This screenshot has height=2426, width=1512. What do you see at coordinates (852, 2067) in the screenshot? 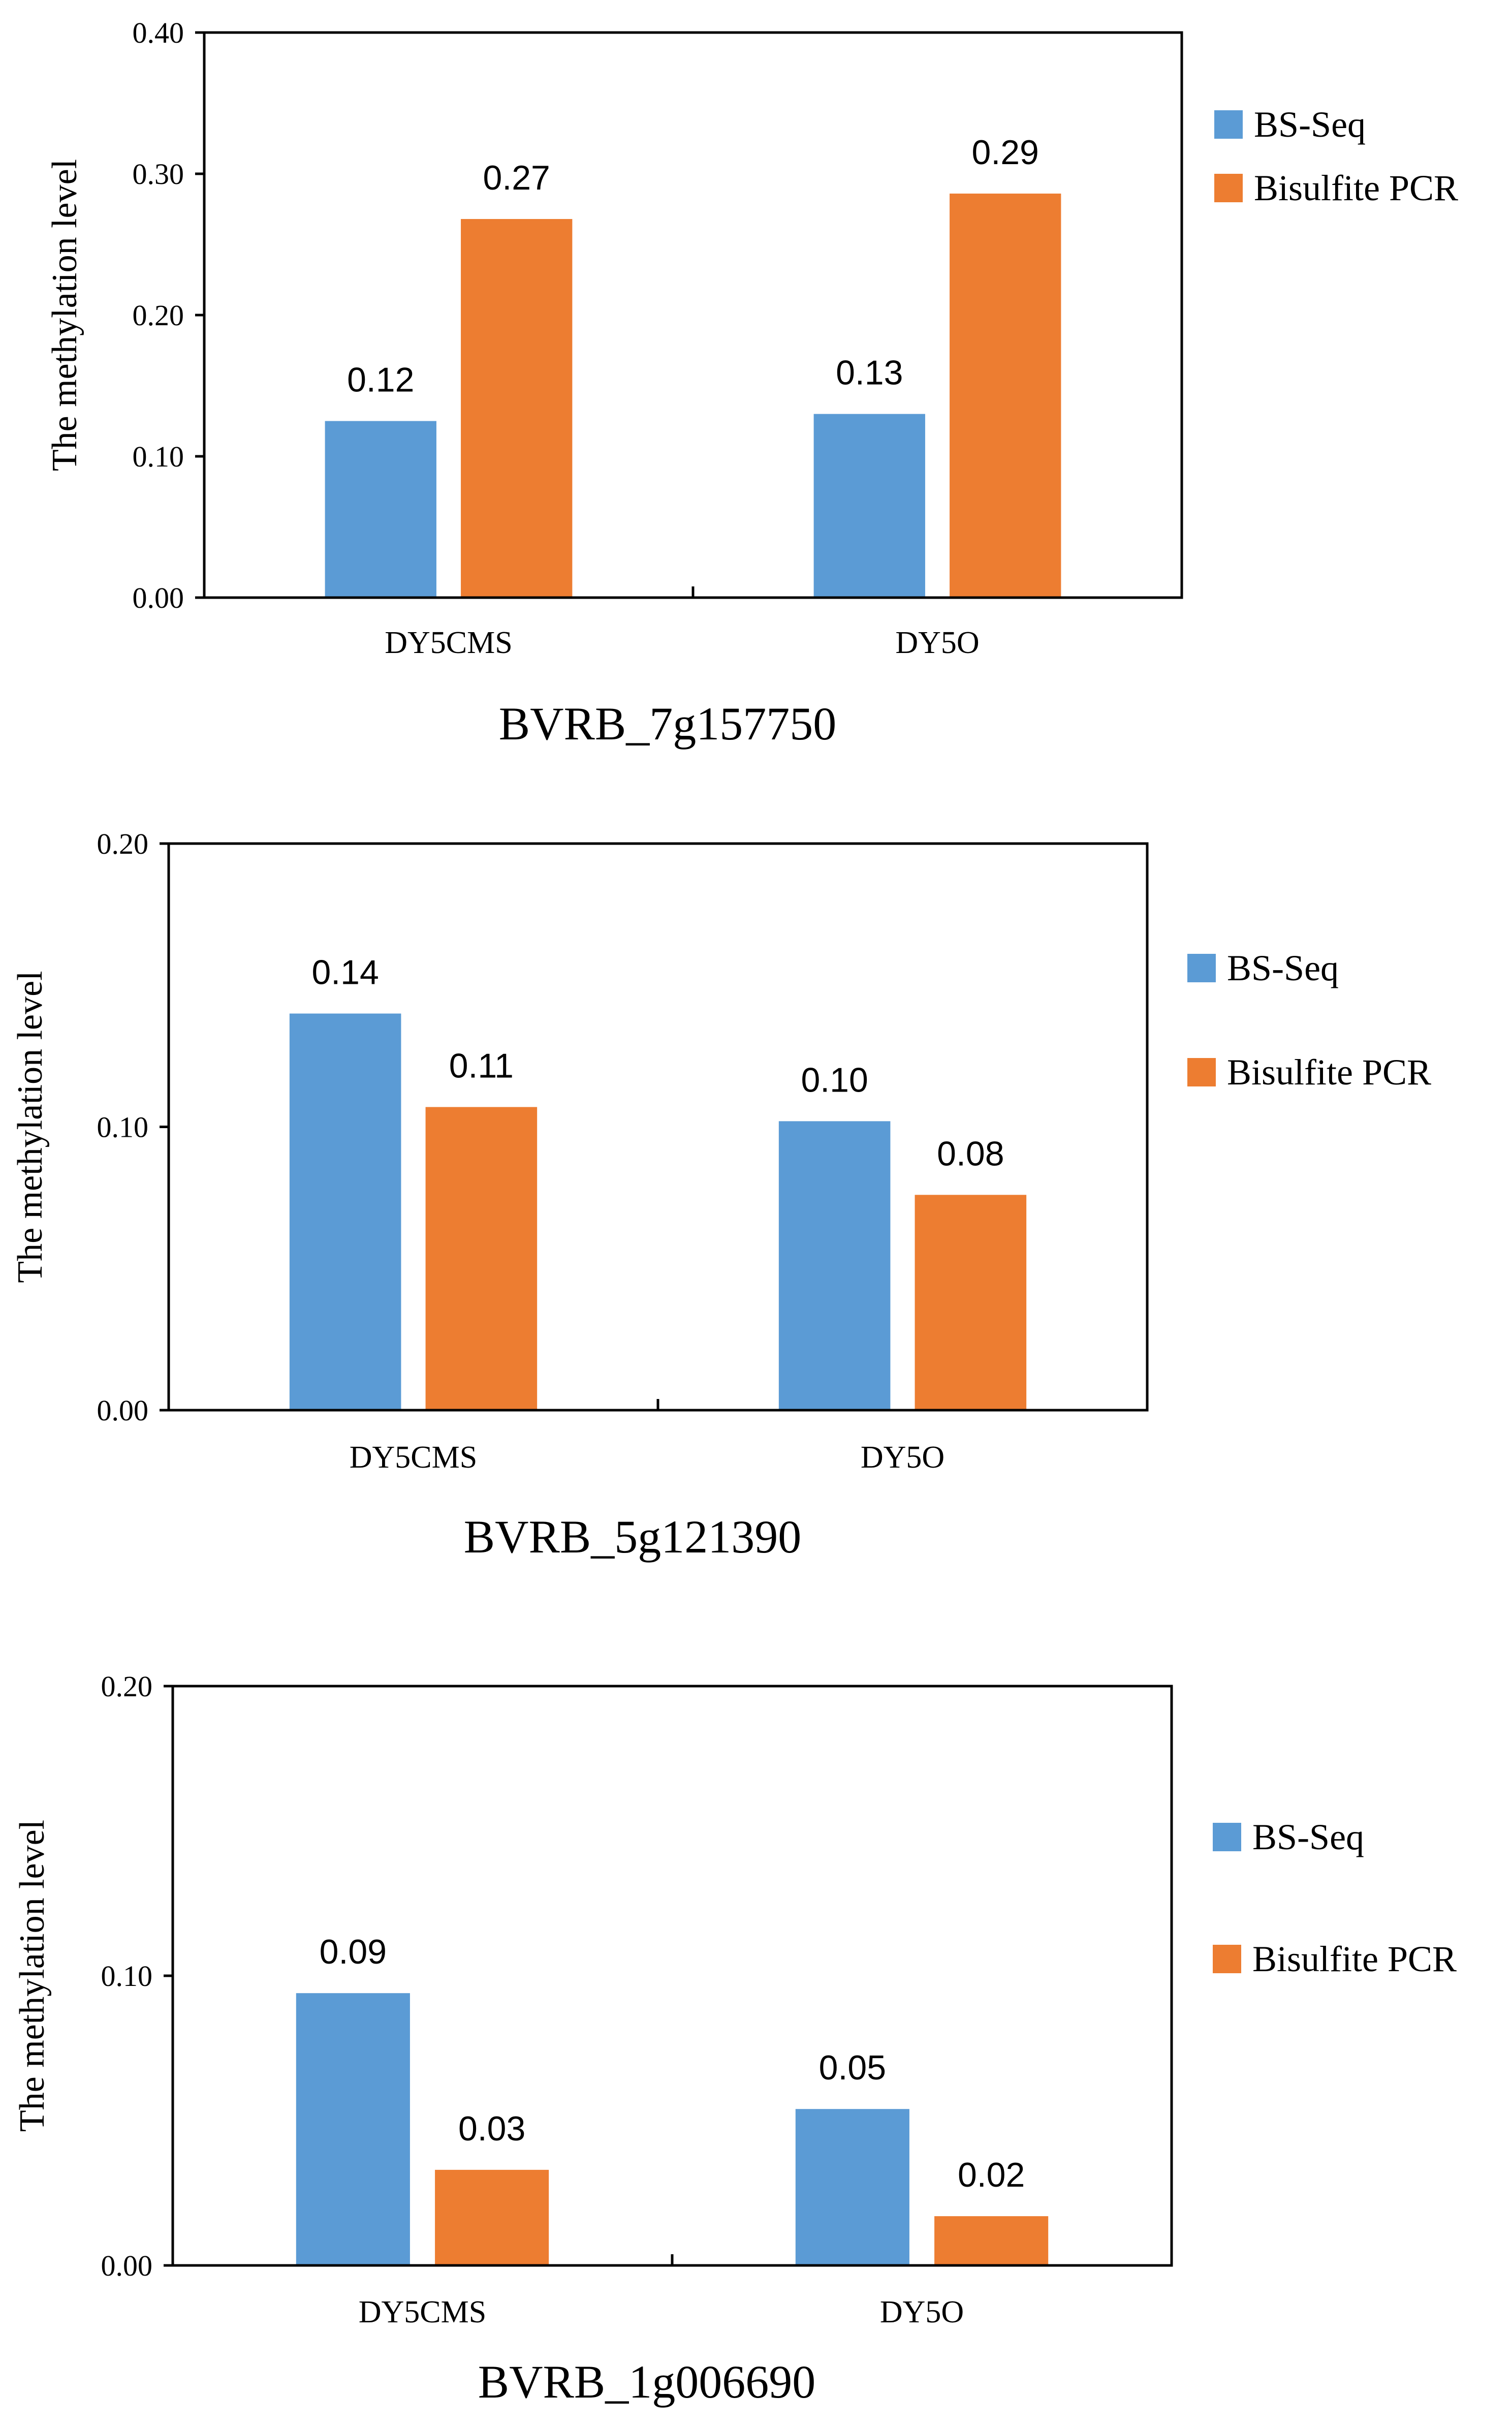
I see `data-label: 0.05` at bounding box center [852, 2067].